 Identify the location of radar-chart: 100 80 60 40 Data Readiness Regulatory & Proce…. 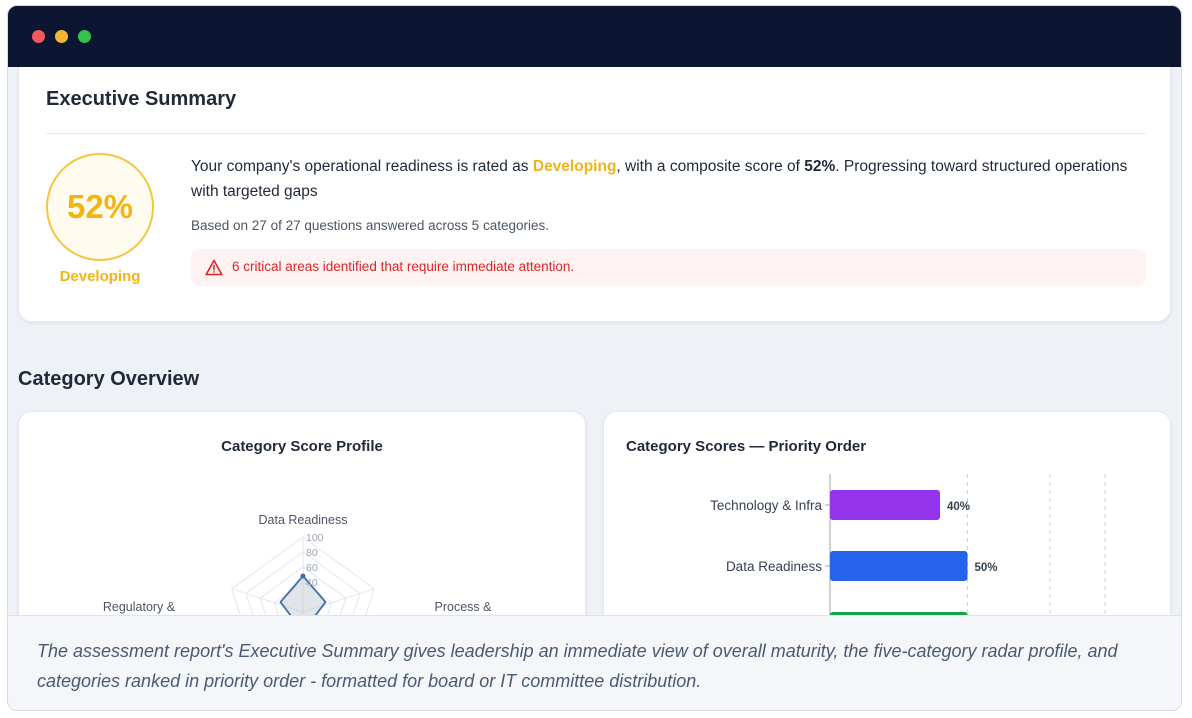
(298, 564).